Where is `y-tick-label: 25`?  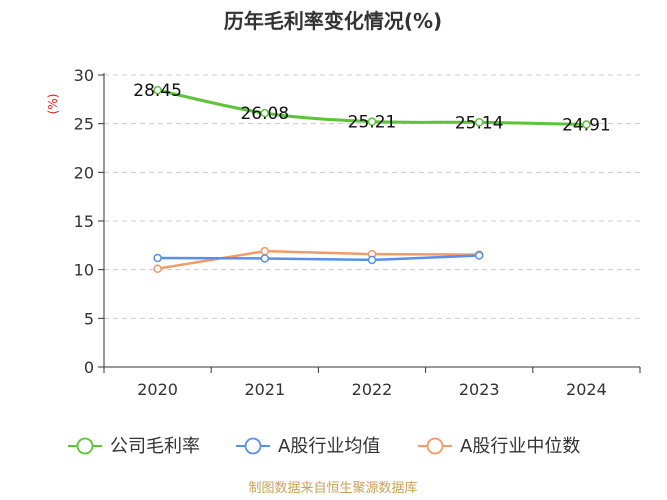 y-tick-label: 25 is located at coordinates (84, 124).